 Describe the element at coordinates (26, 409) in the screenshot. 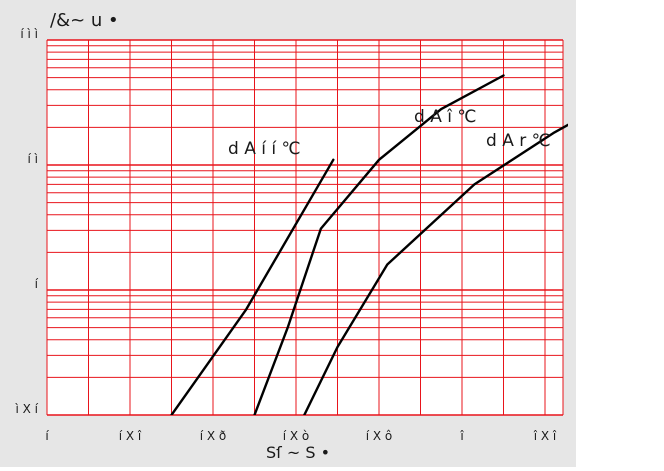

I see `y-tick-label-3: ì X í` at that location.